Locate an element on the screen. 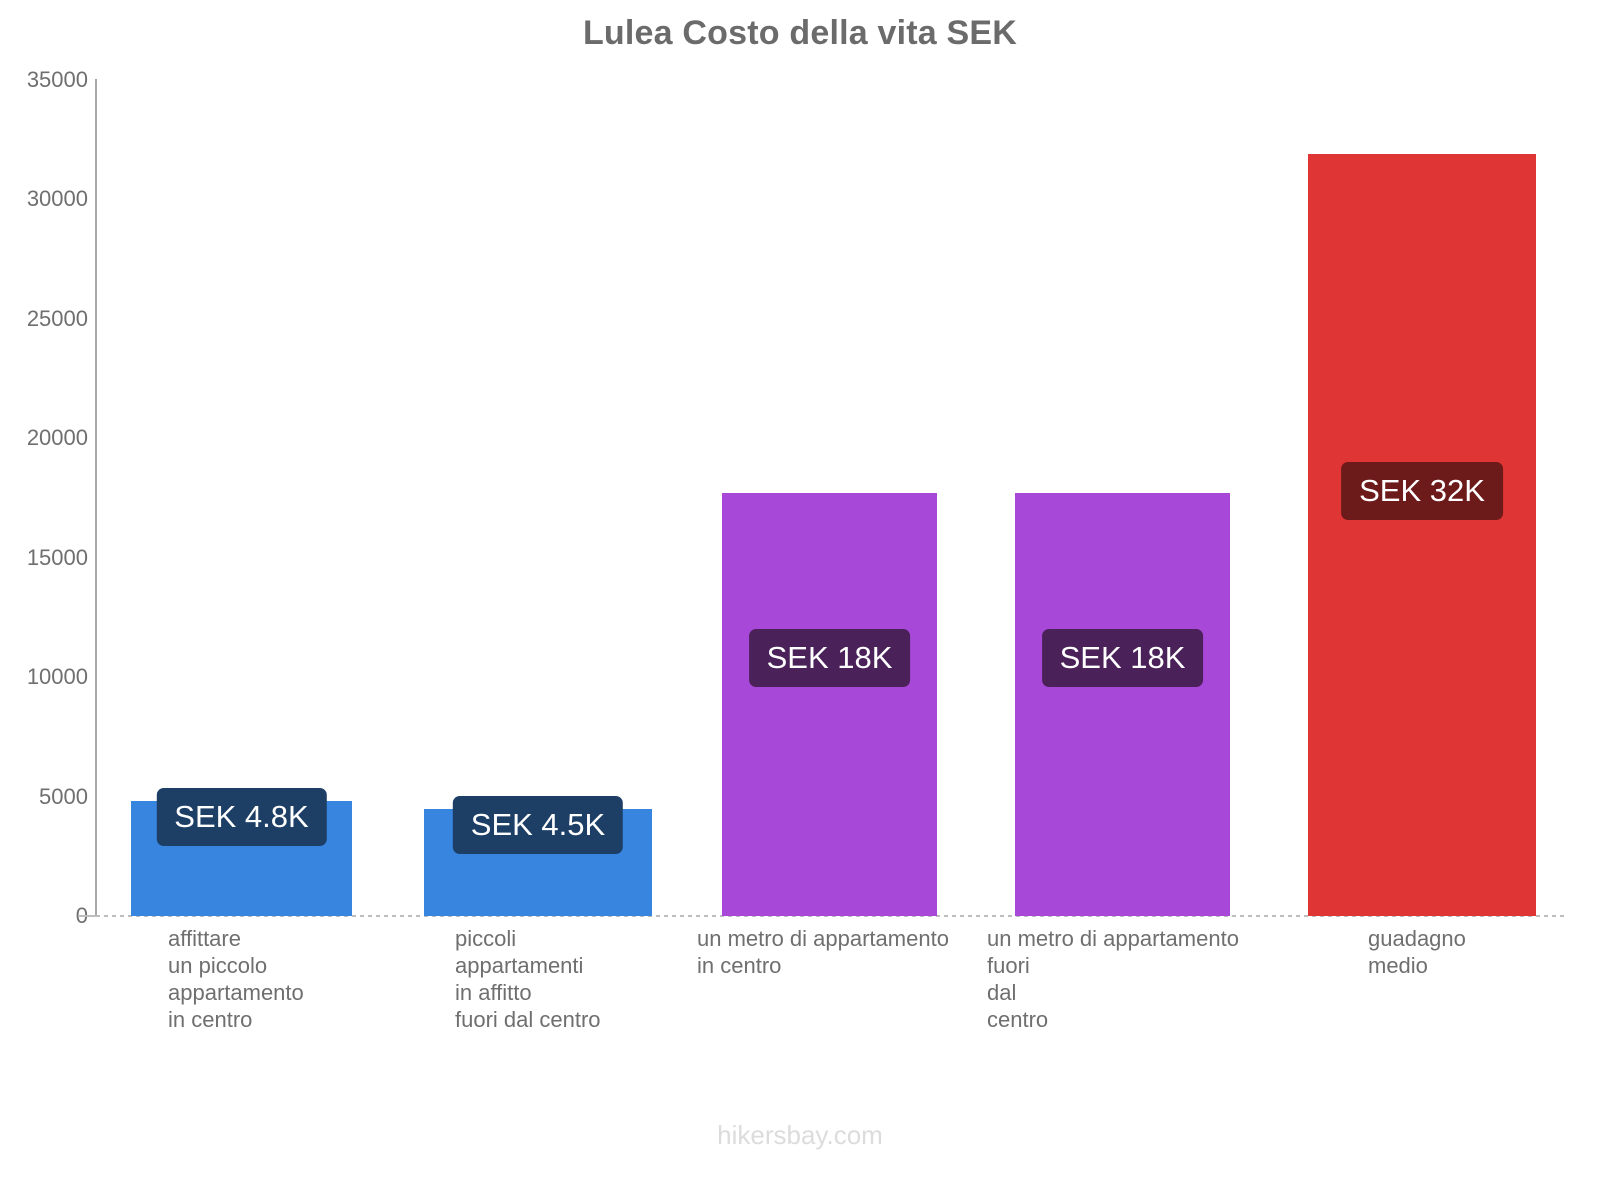 The width and height of the screenshot is (1600, 1200). y-axis-tick-label: 30000 is located at coordinates (57, 199).